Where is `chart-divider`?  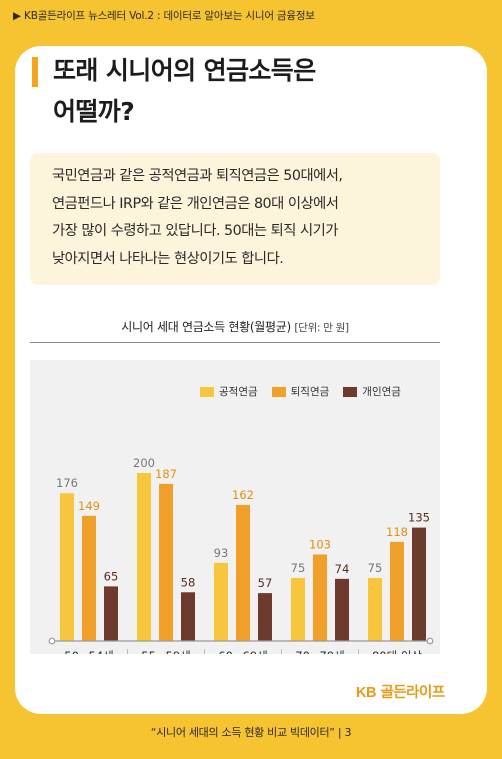
chart-divider is located at coordinates (235, 342).